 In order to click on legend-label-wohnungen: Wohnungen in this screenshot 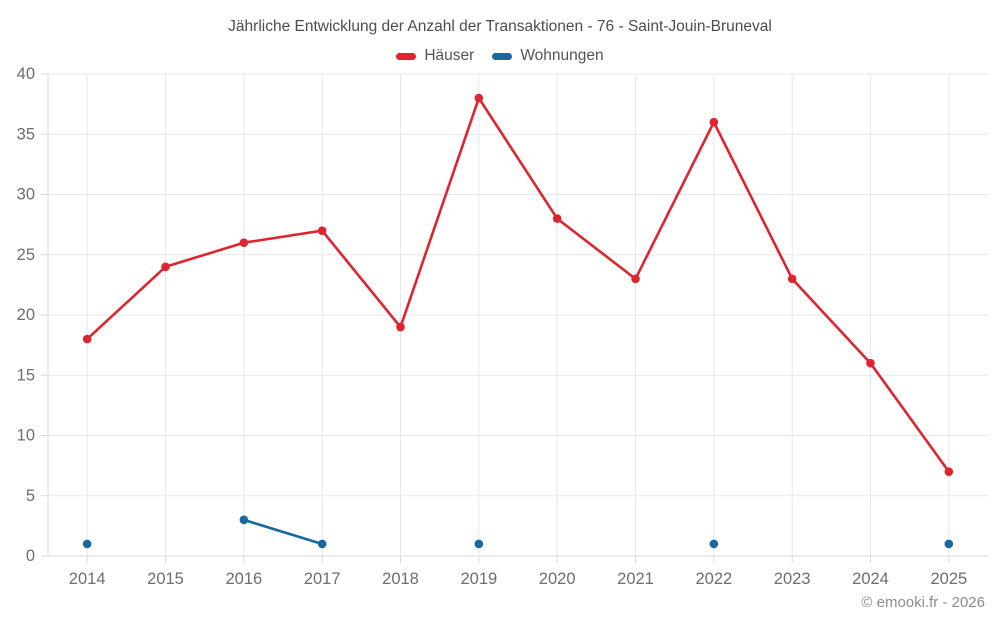, I will do `click(562, 55)`.